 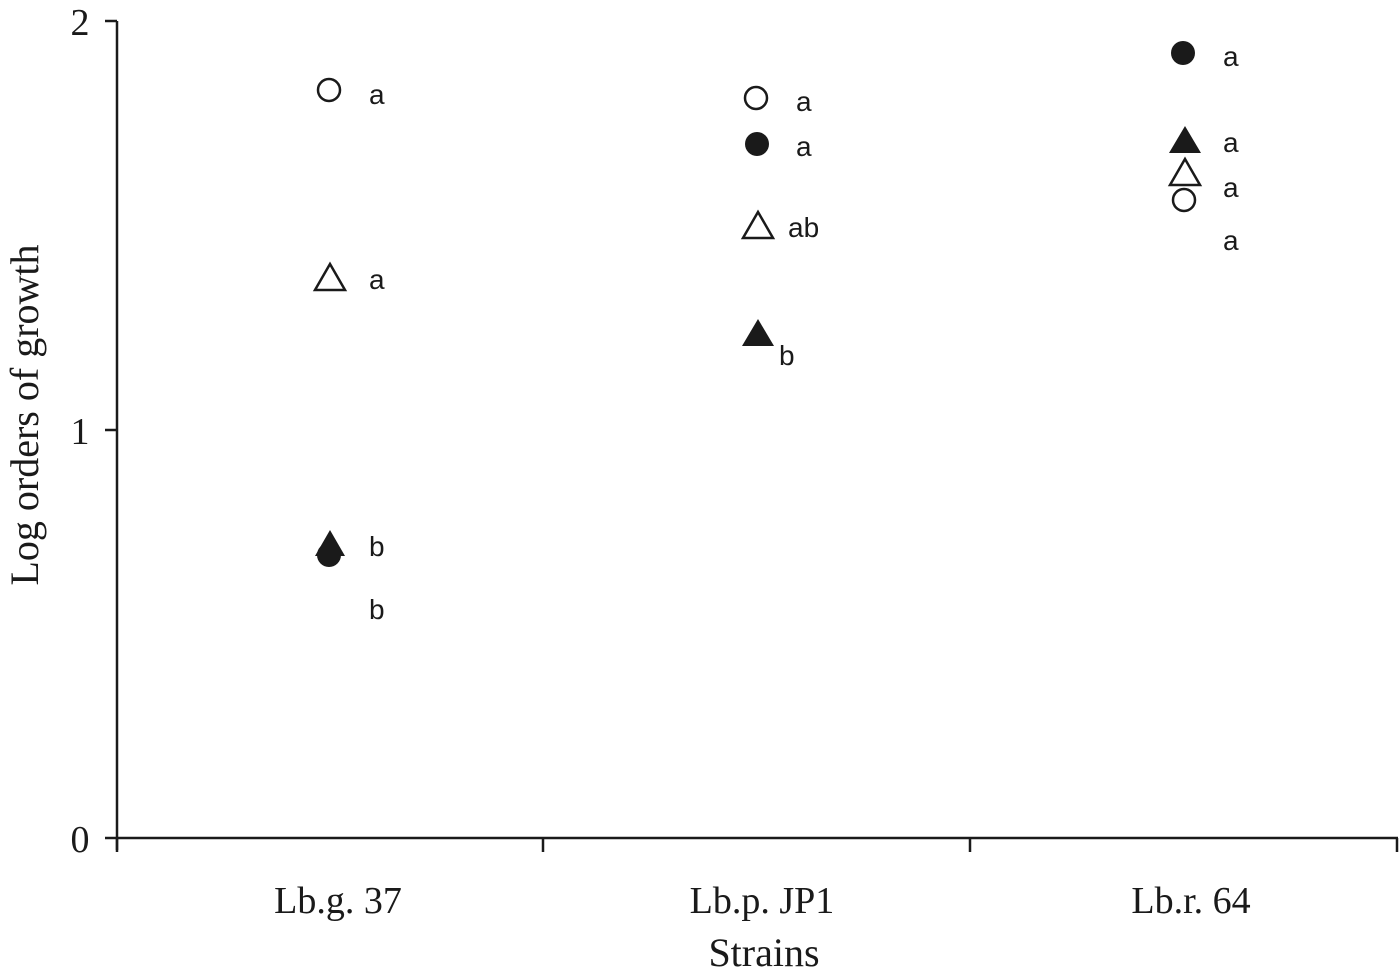 What do you see at coordinates (1185, 171) in the screenshot?
I see `marker-open-triangle-lbr64` at bounding box center [1185, 171].